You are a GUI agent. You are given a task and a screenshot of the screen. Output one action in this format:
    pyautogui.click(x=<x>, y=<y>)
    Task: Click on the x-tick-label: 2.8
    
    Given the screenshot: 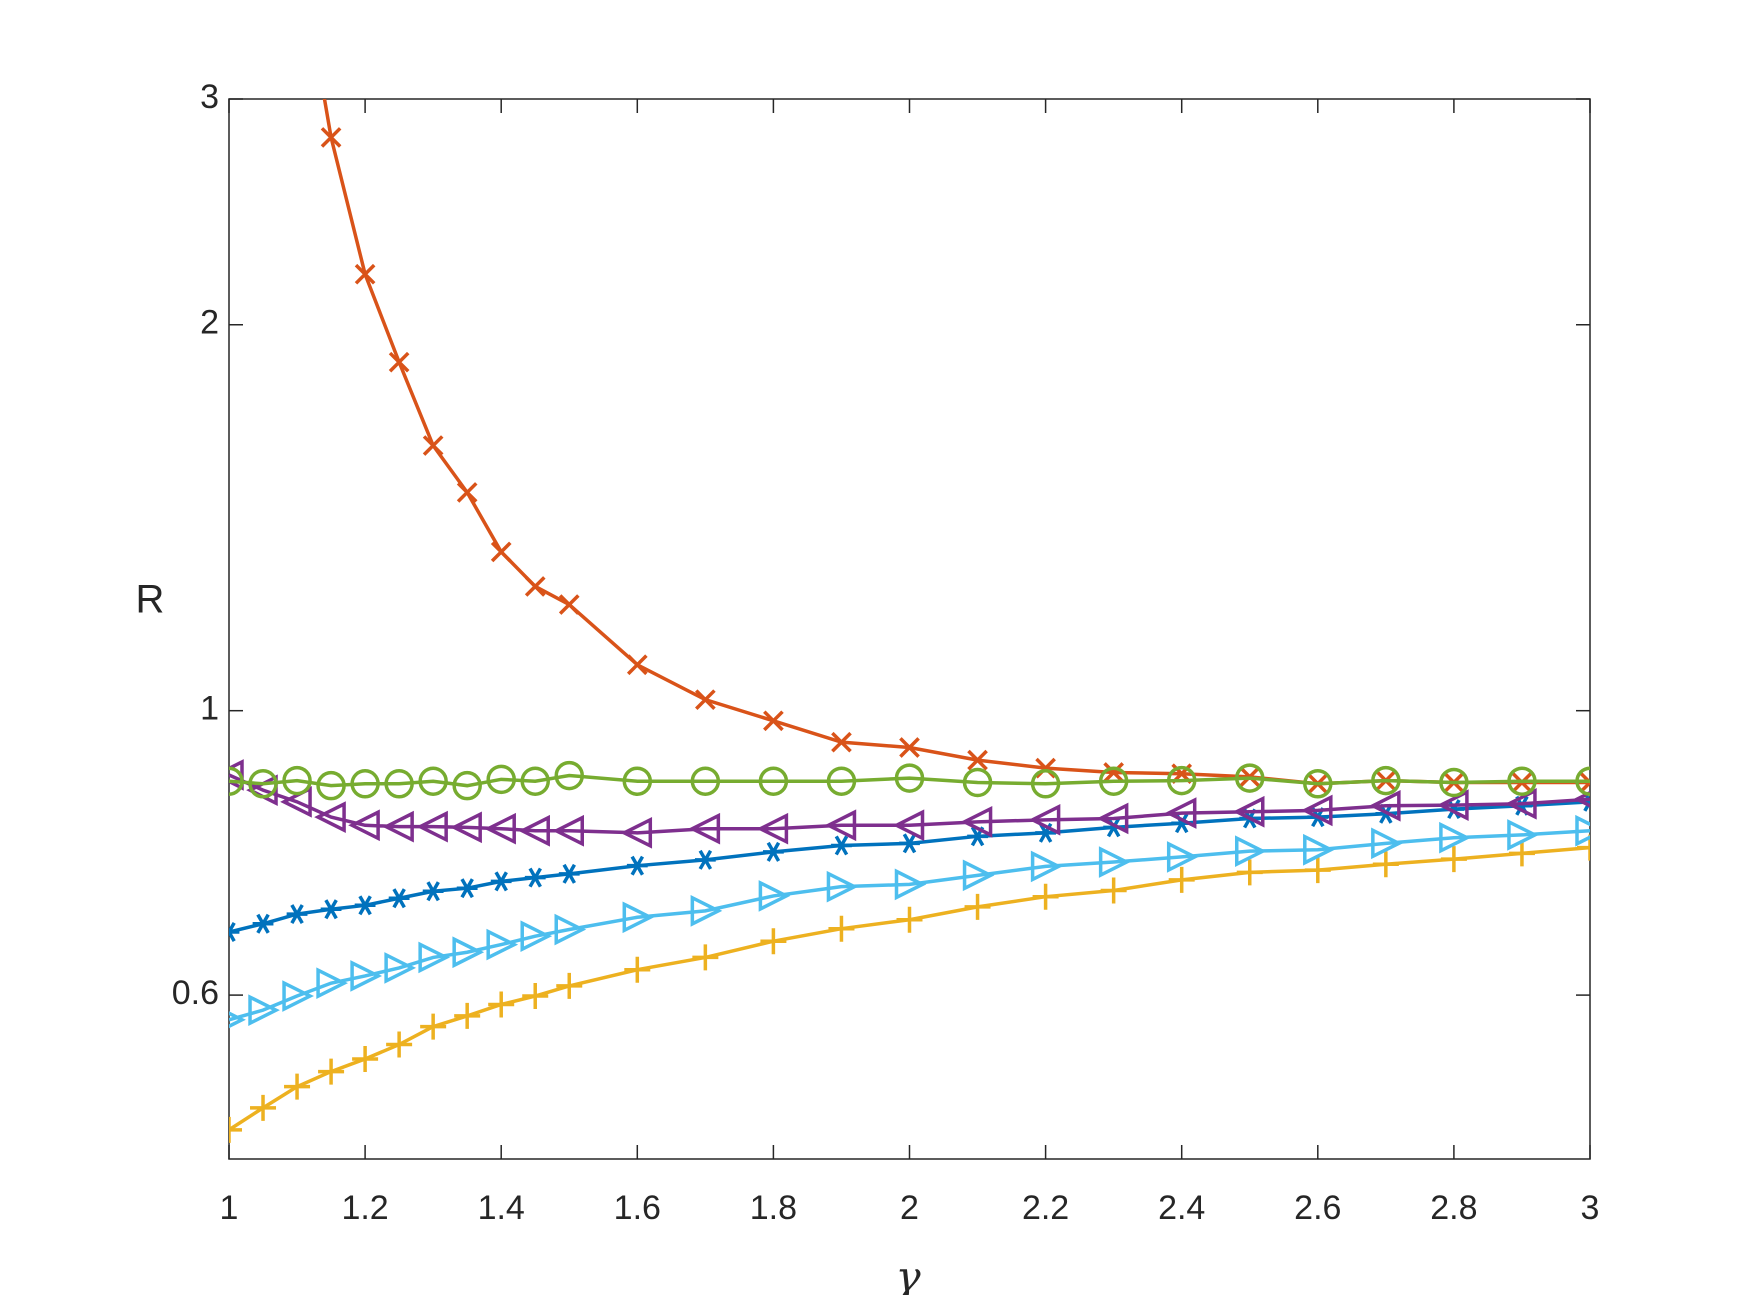 What is the action you would take?
    pyautogui.click(x=1453, y=1208)
    